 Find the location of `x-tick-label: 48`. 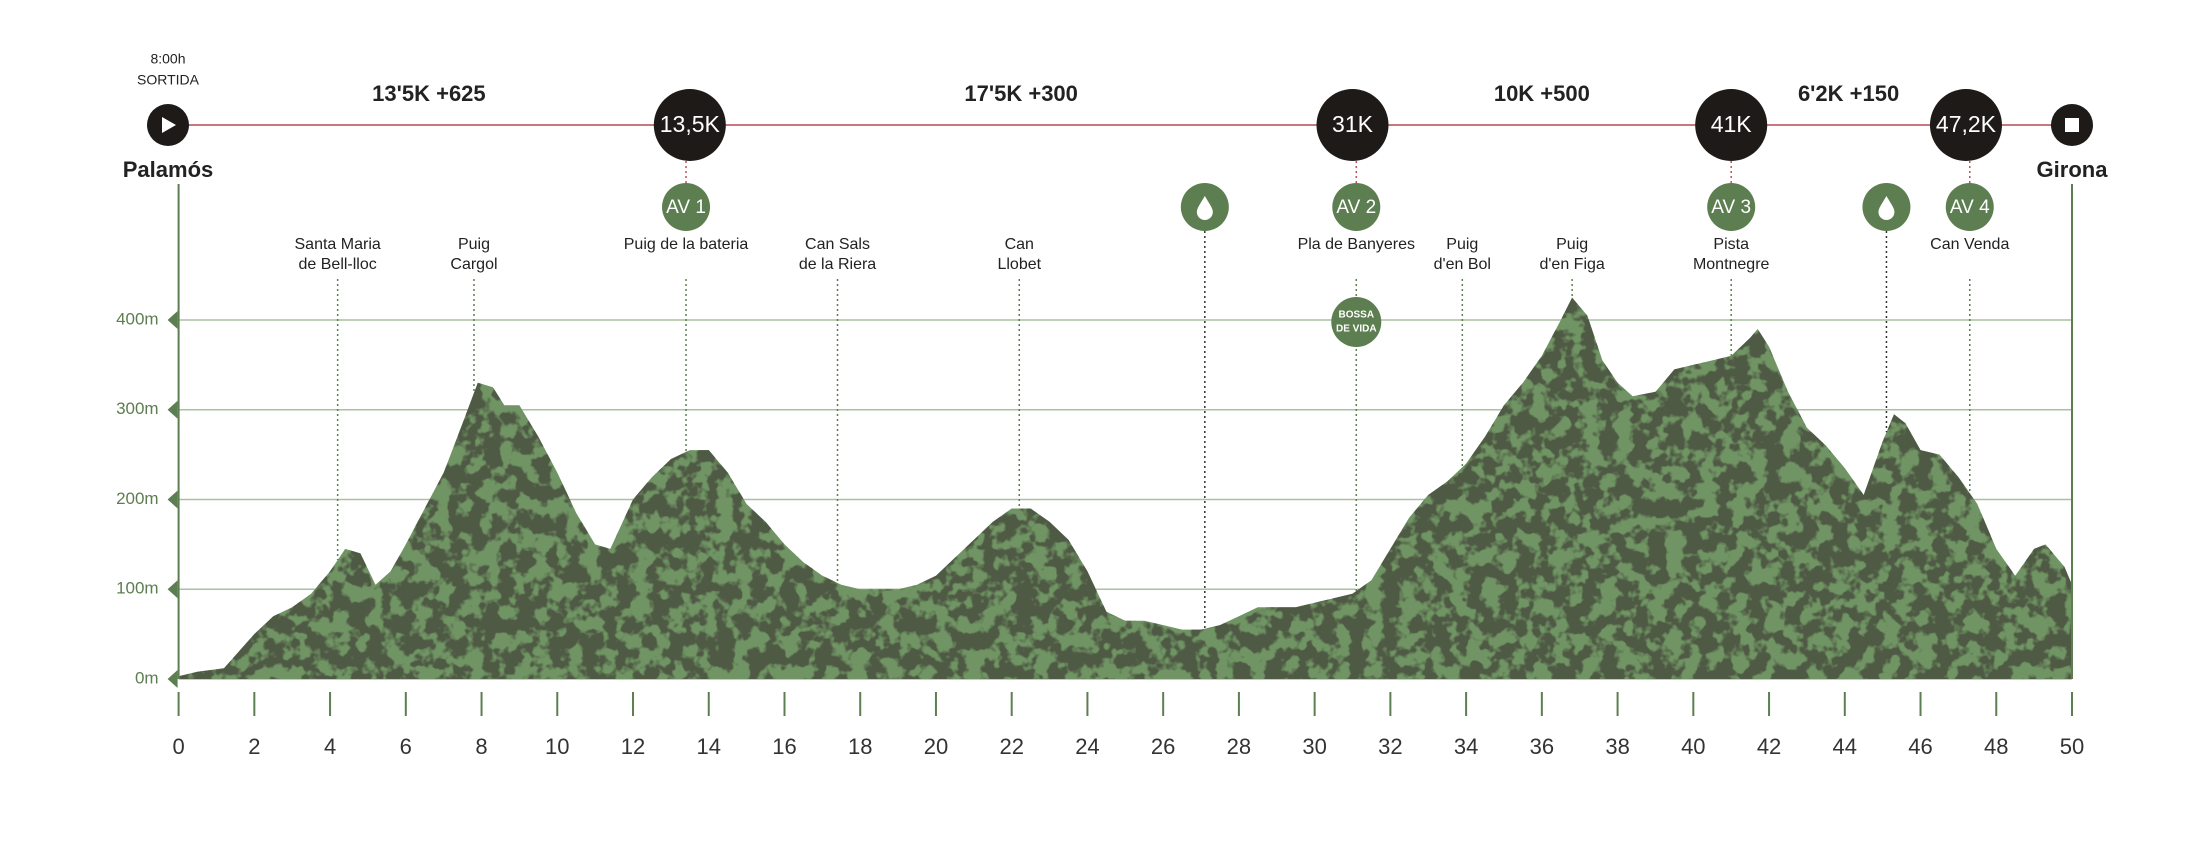

x-tick-label: 48 is located at coordinates (1996, 746).